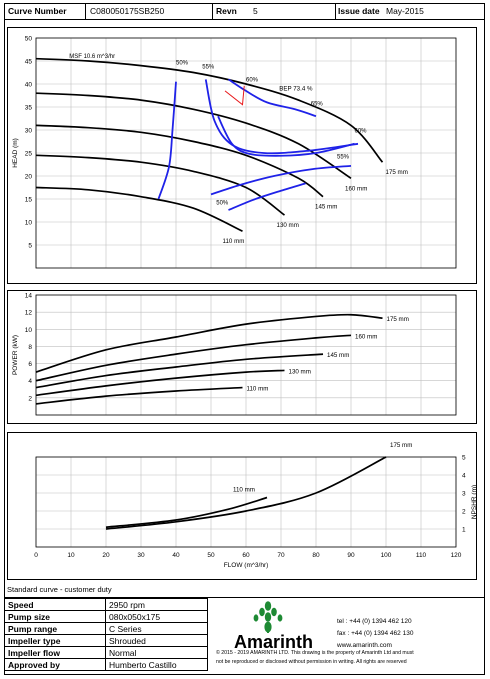 The width and height of the screenshot is (490, 679). What do you see at coordinates (281, 555) in the screenshot?
I see `x-tick-label: 70` at bounding box center [281, 555].